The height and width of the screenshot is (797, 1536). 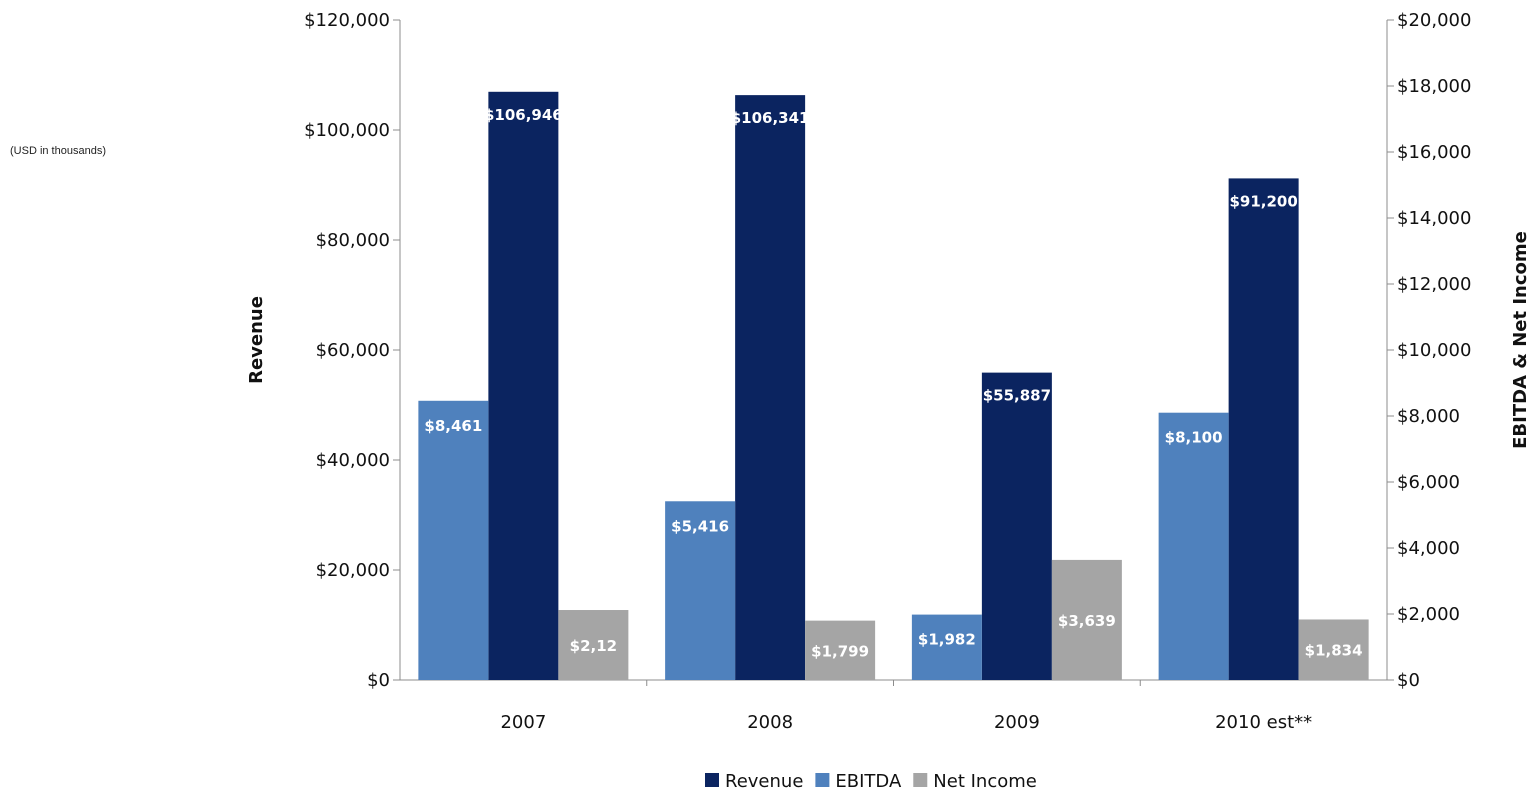 What do you see at coordinates (985, 781) in the screenshot?
I see `legend-label: Net Income` at bounding box center [985, 781].